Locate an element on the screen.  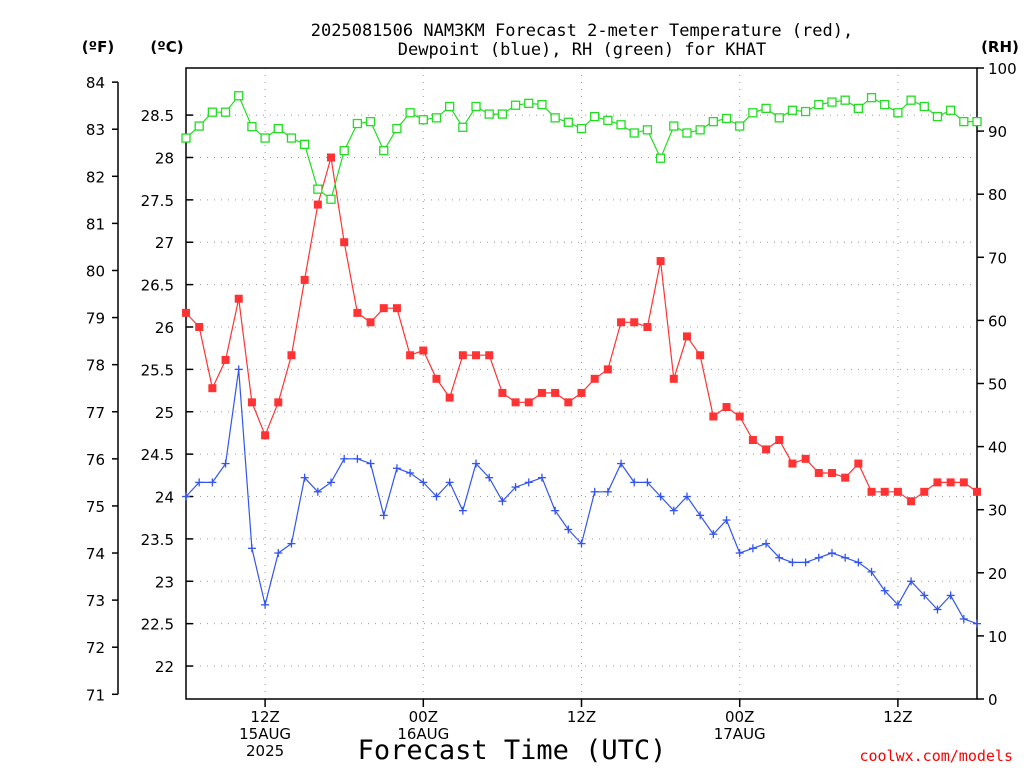
rh-tick-label: 100 is located at coordinates (1002, 69).